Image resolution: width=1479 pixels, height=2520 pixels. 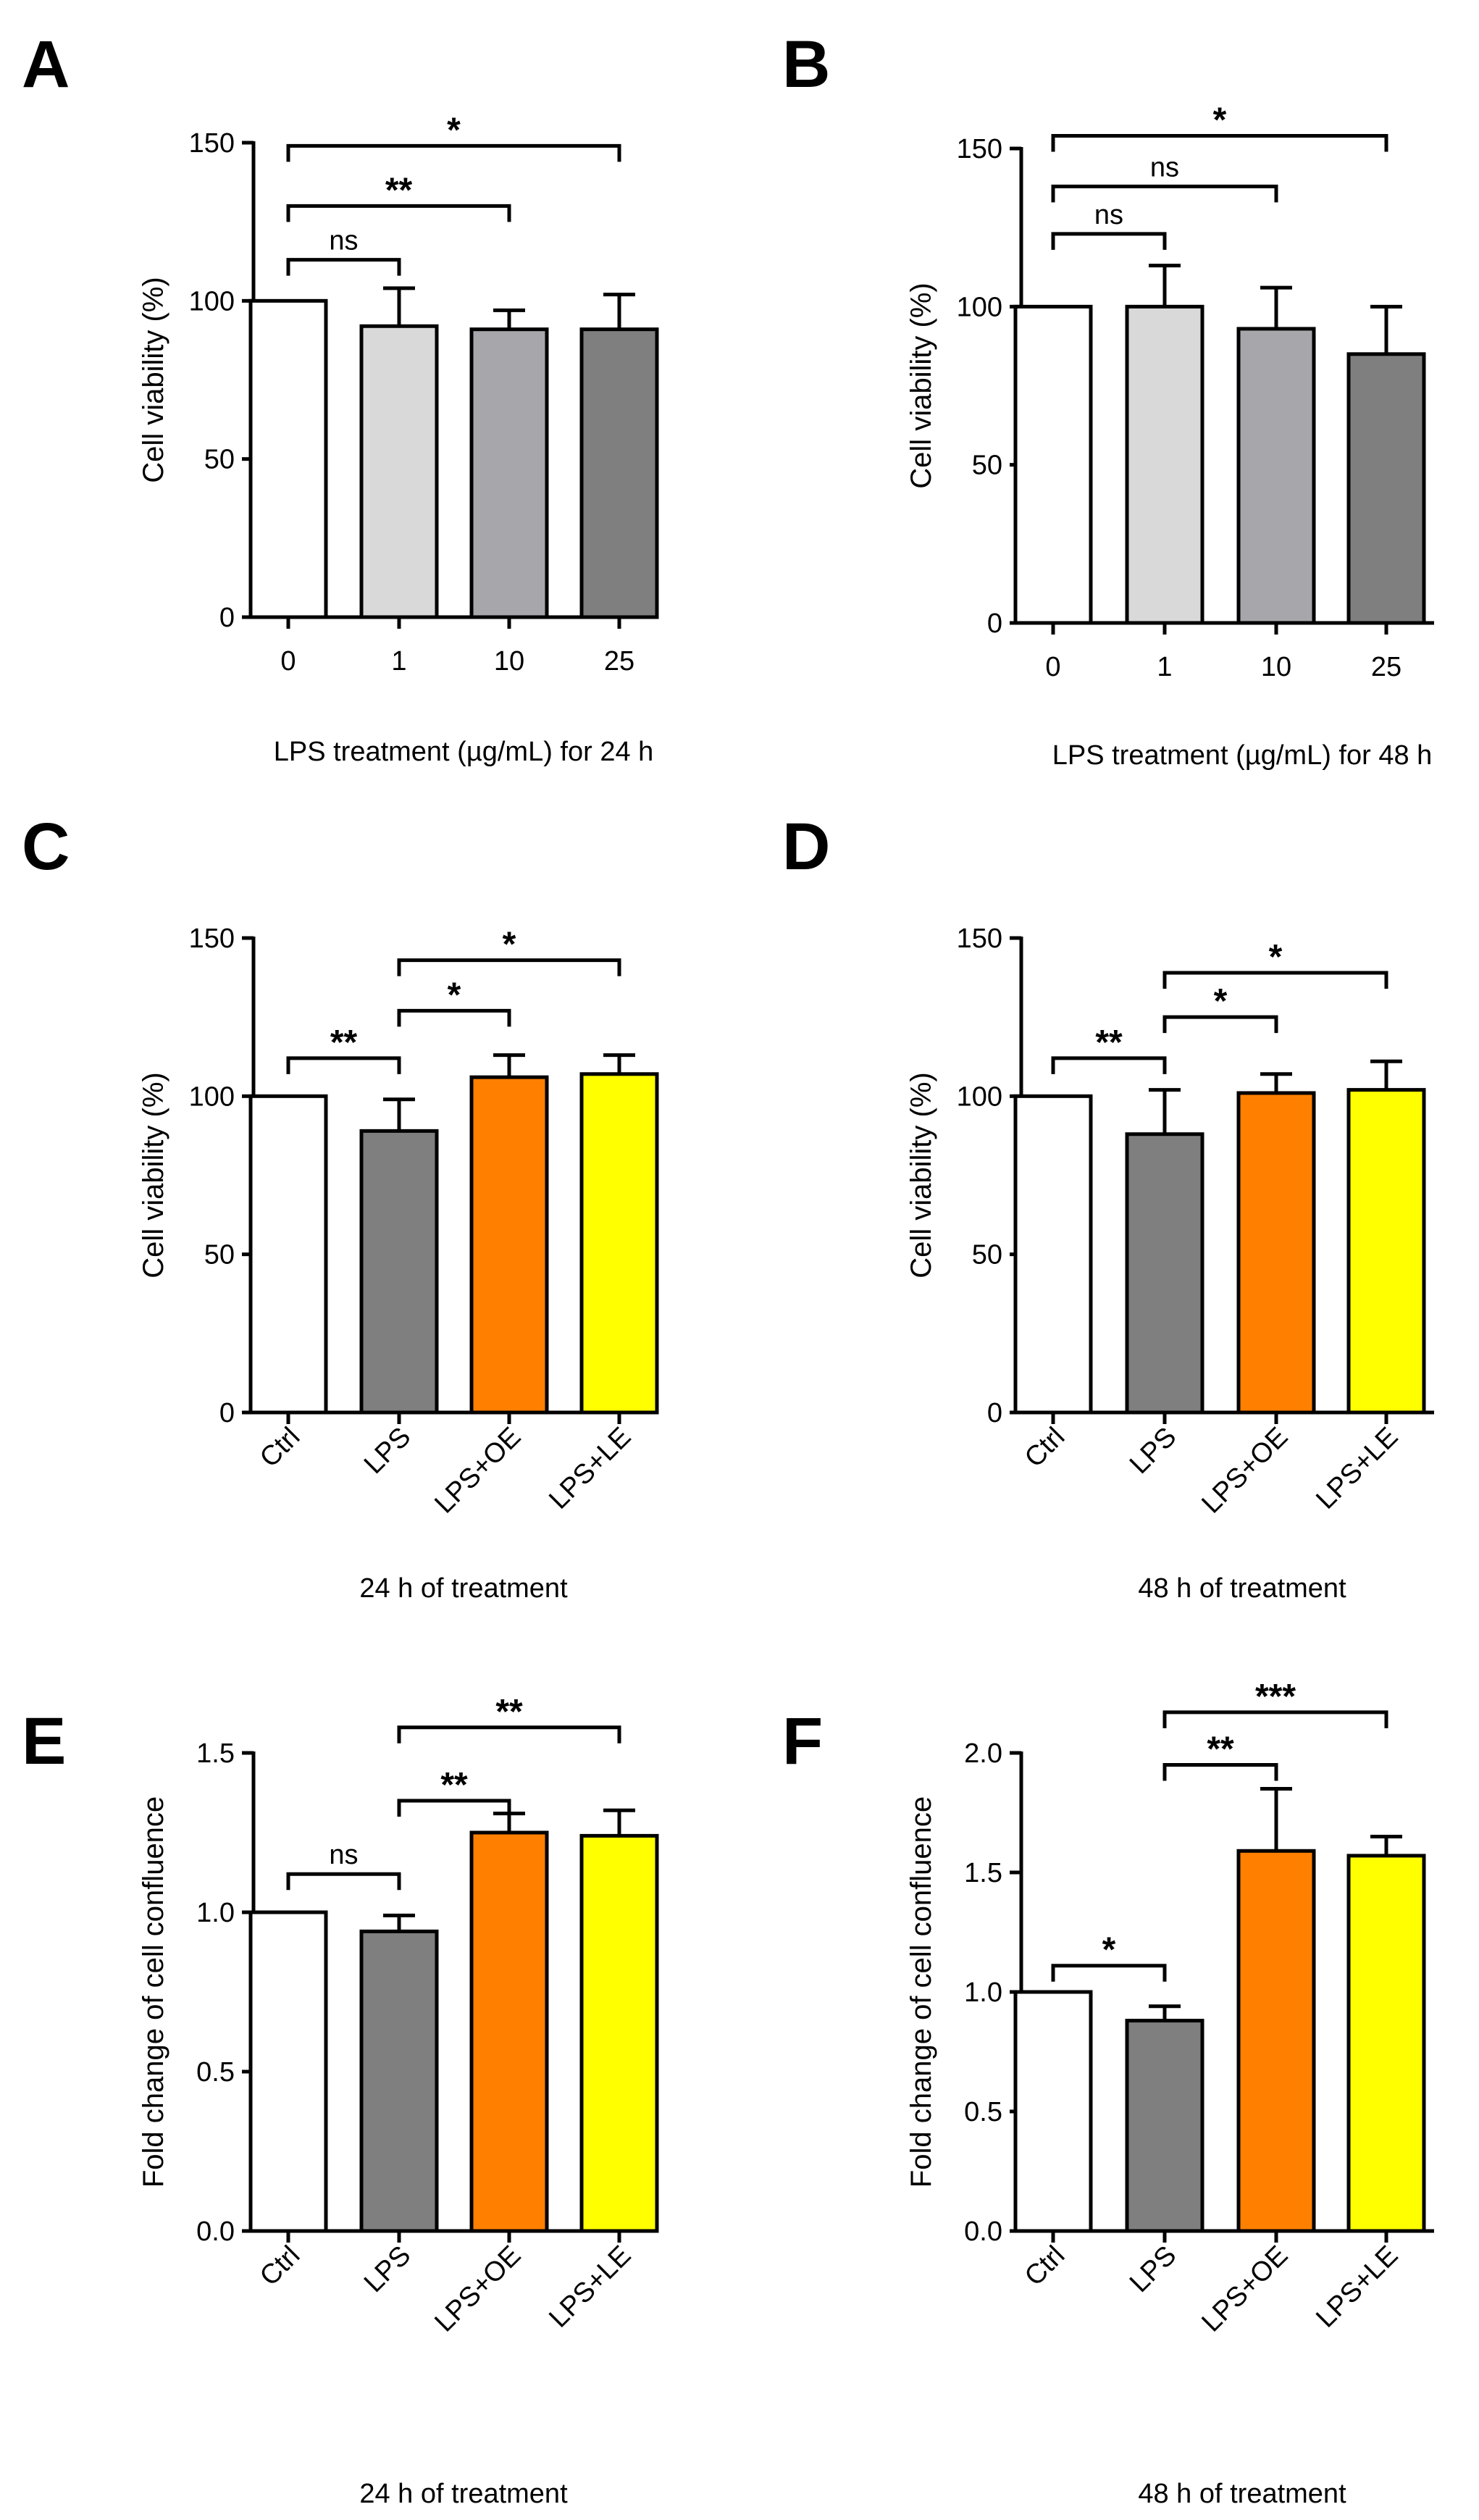 What do you see at coordinates (983, 2112) in the screenshot?
I see `y-tick-label: 0.5` at bounding box center [983, 2112].